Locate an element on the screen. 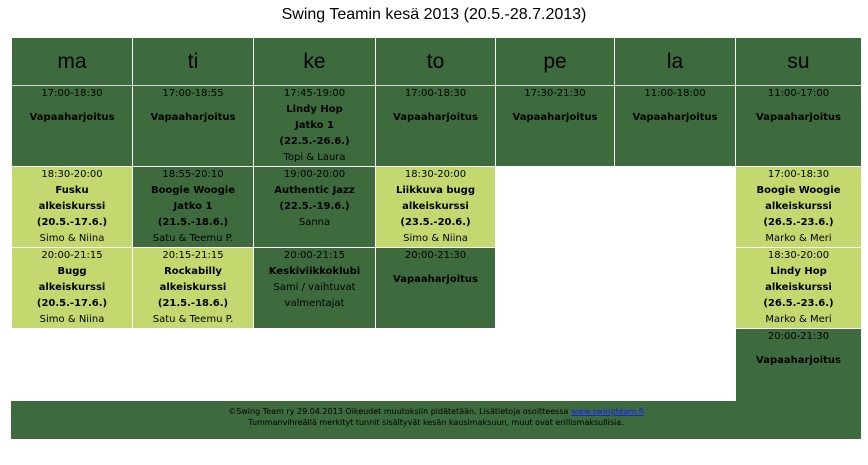  slot-time: 18:55-20:10 is located at coordinates (193, 174).